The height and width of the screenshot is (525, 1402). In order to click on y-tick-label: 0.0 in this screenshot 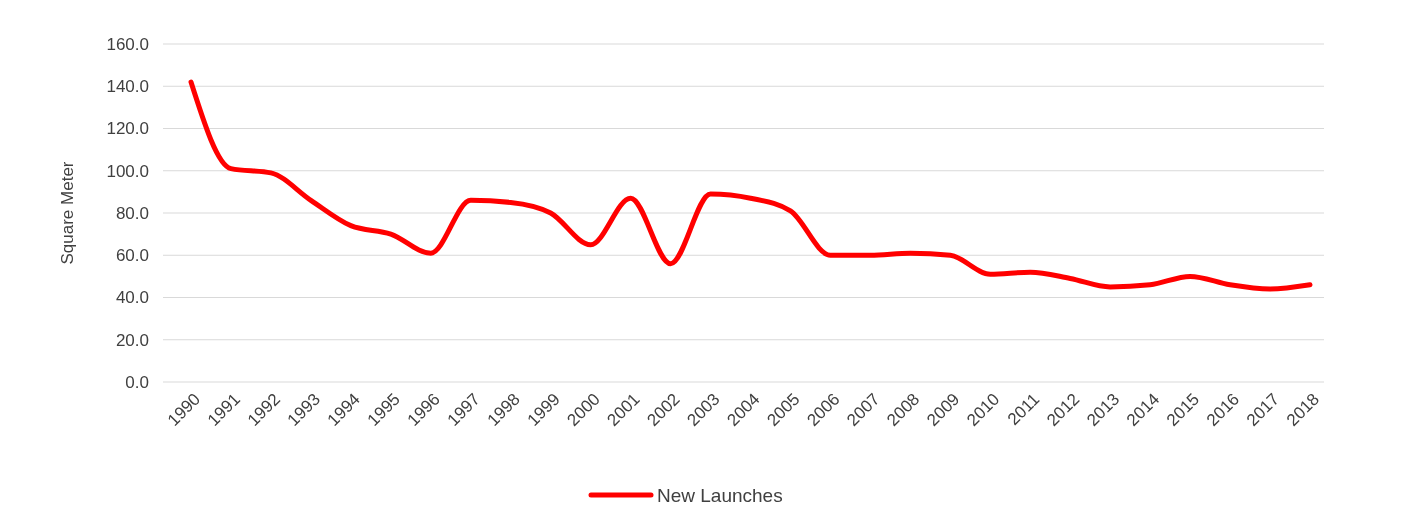, I will do `click(137, 382)`.